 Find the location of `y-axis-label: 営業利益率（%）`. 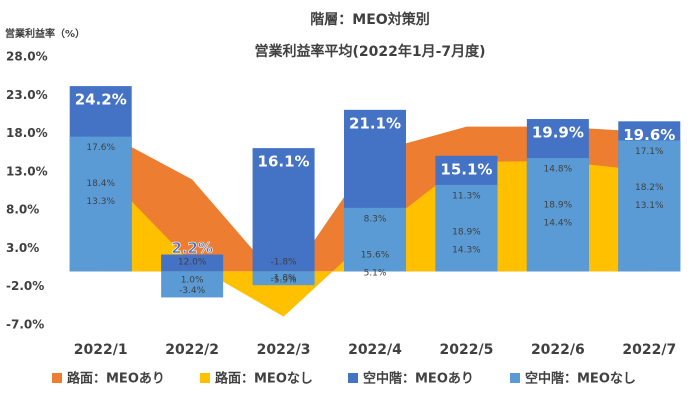

y-axis-label: 営業利益率（%） is located at coordinates (45, 33).